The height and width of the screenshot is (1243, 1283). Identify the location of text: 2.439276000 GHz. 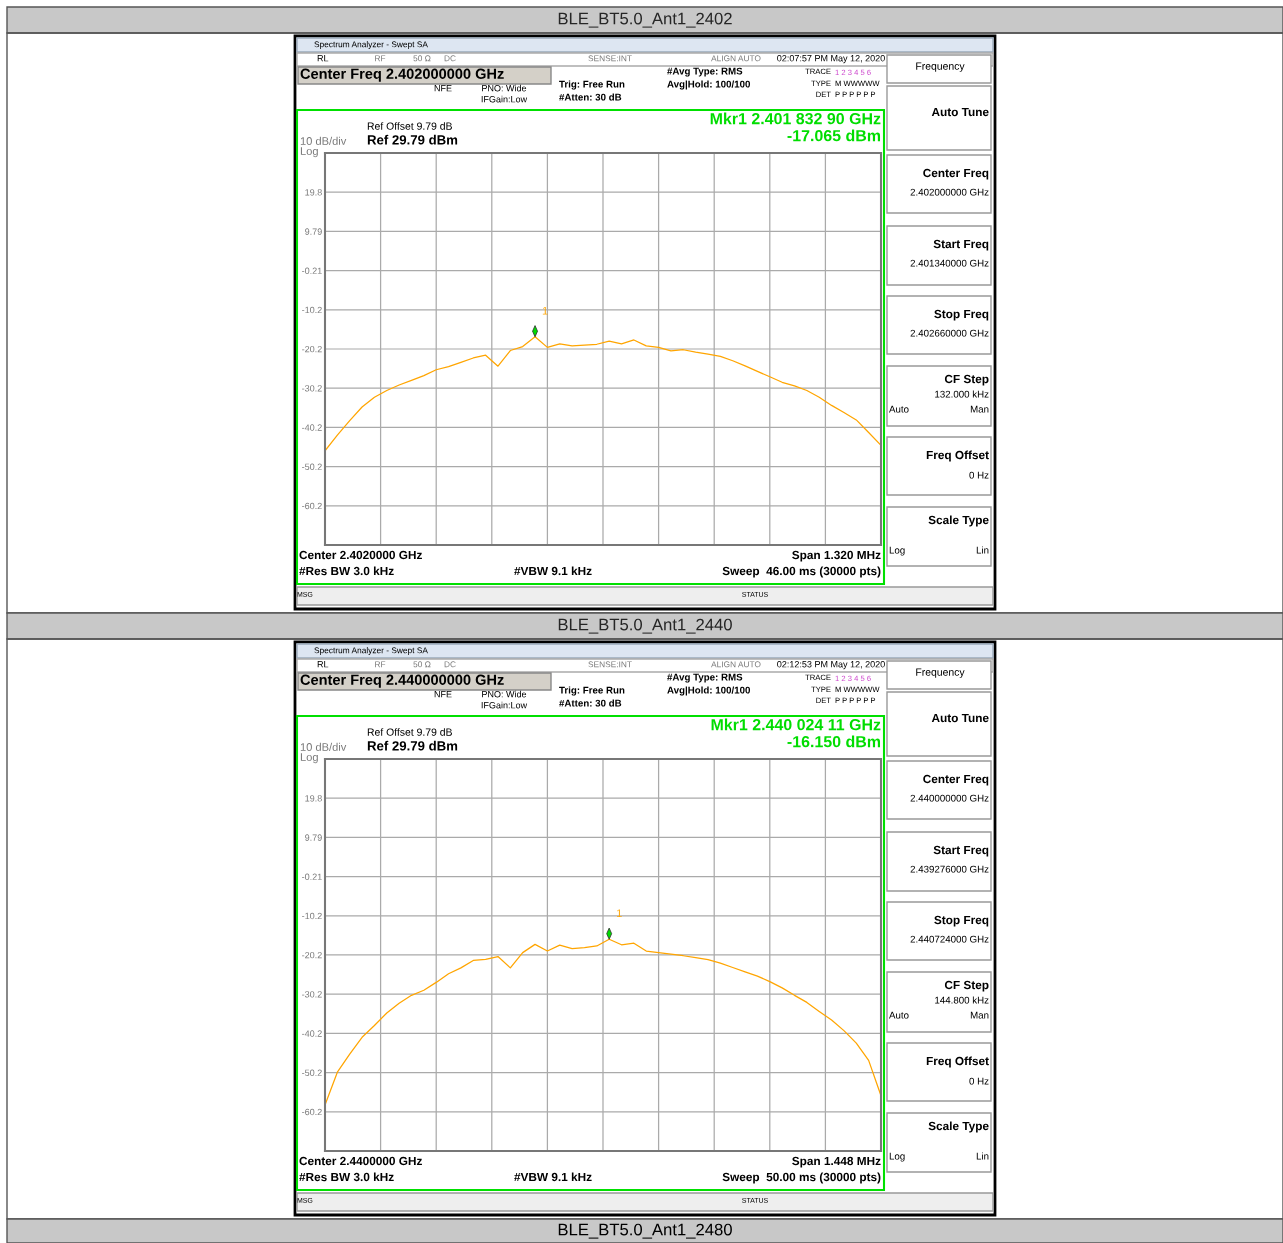
(949, 869).